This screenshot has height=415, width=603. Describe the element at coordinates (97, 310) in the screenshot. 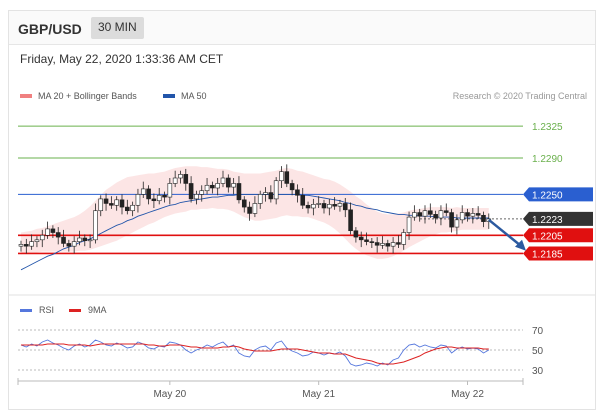

I see `legend-label-9ma: 9MA` at that location.